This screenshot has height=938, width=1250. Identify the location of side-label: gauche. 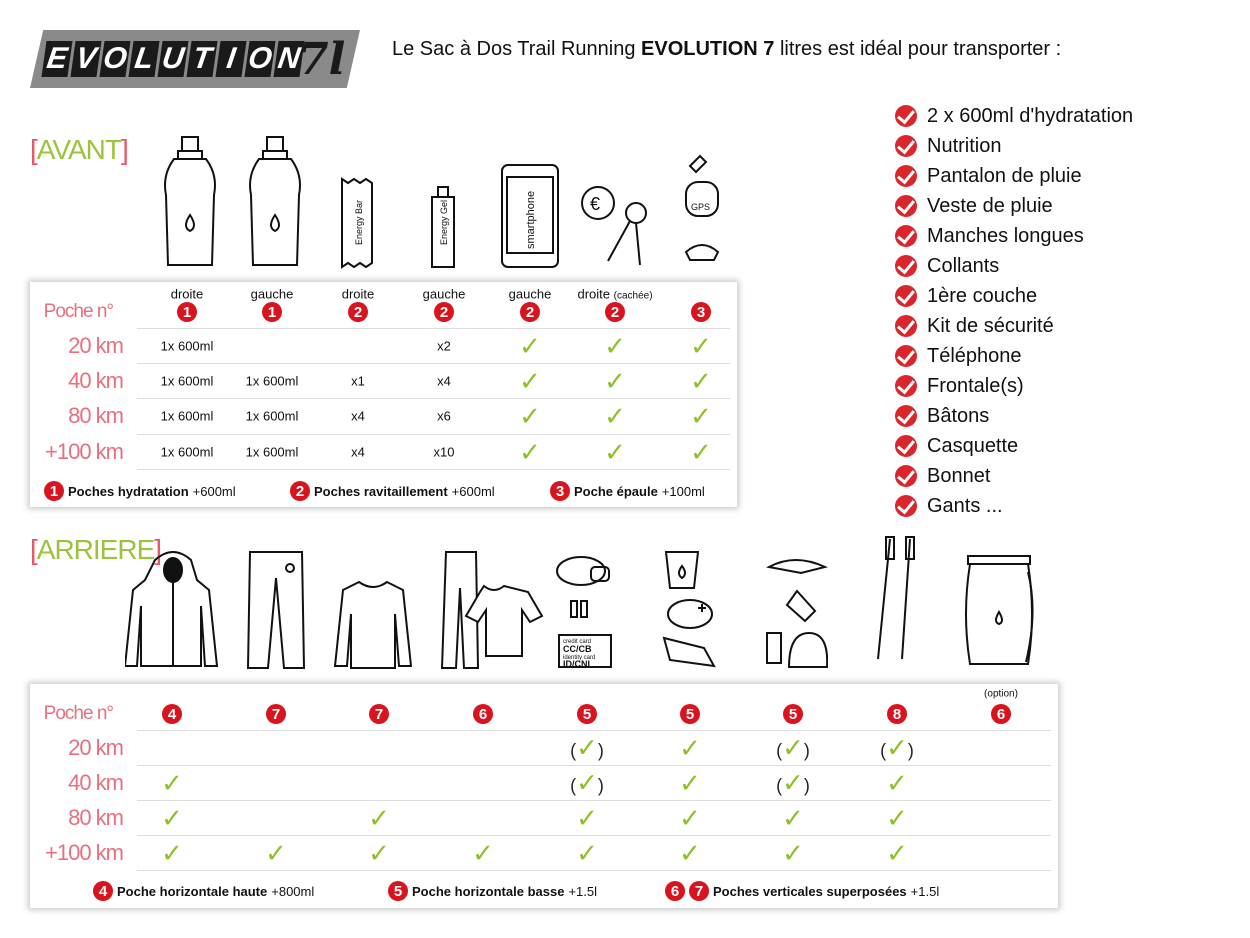
(272, 294).